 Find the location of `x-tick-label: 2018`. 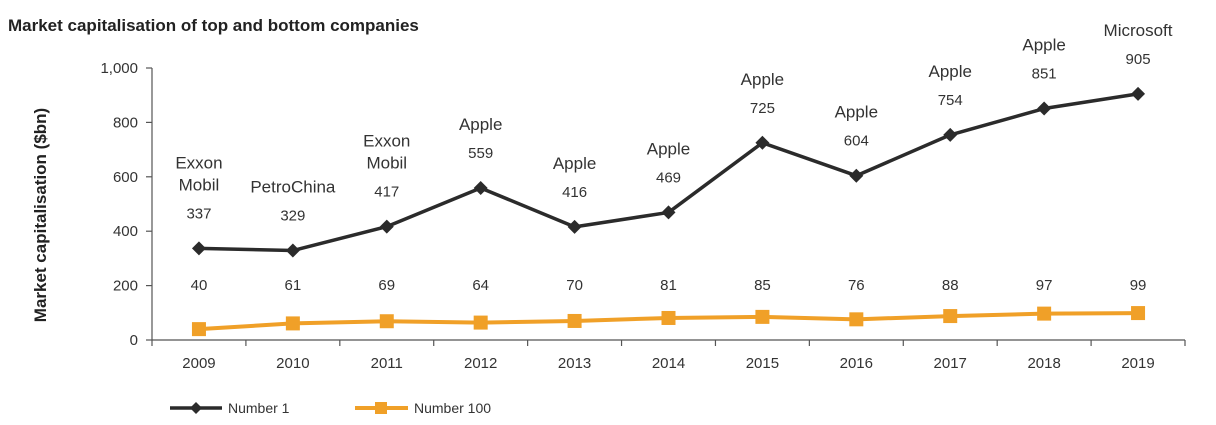

x-tick-label: 2018 is located at coordinates (1043, 363).